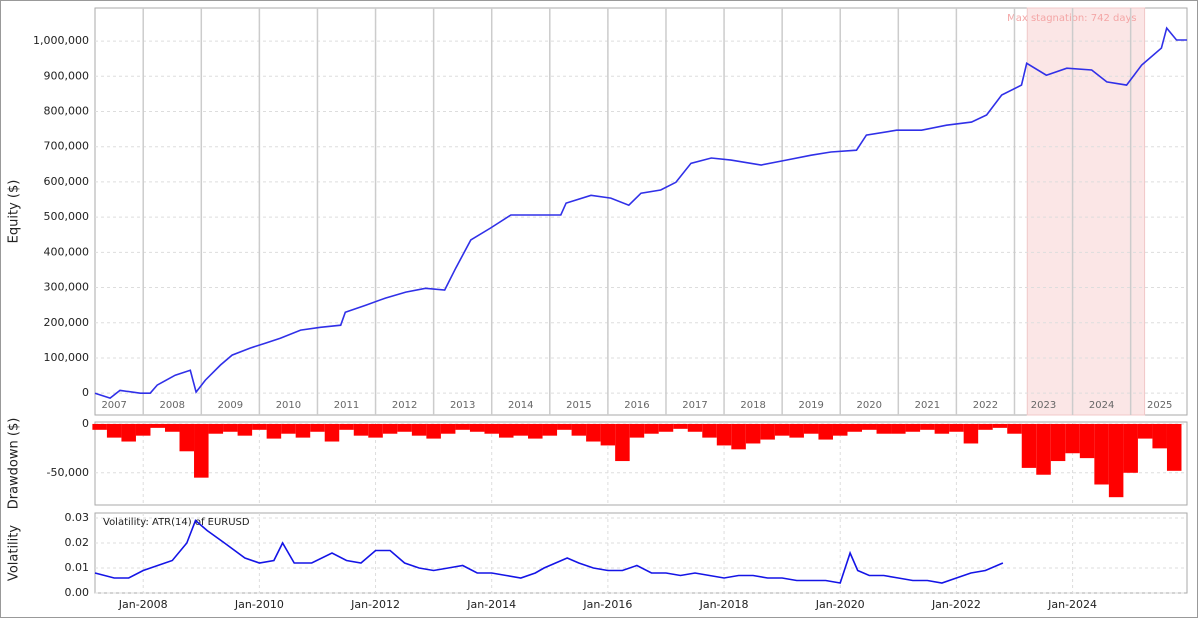  What do you see at coordinates (985, 405) in the screenshot?
I see `year-label: 2022` at bounding box center [985, 405].